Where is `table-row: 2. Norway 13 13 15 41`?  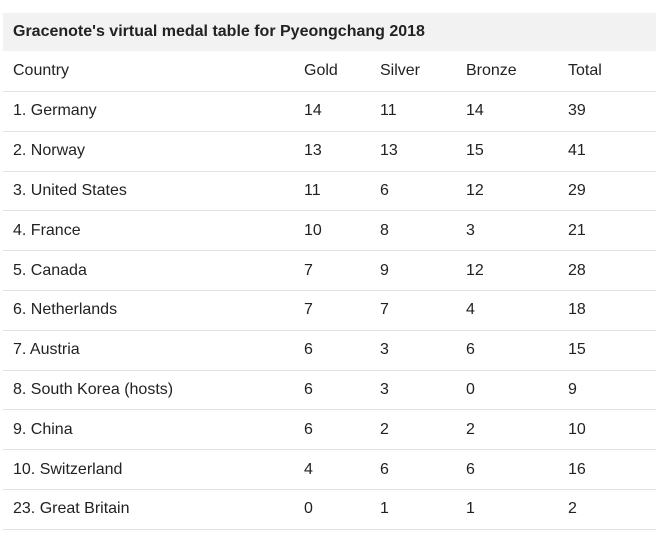
table-row: 2. Norway 13 13 15 41 is located at coordinates (329, 151).